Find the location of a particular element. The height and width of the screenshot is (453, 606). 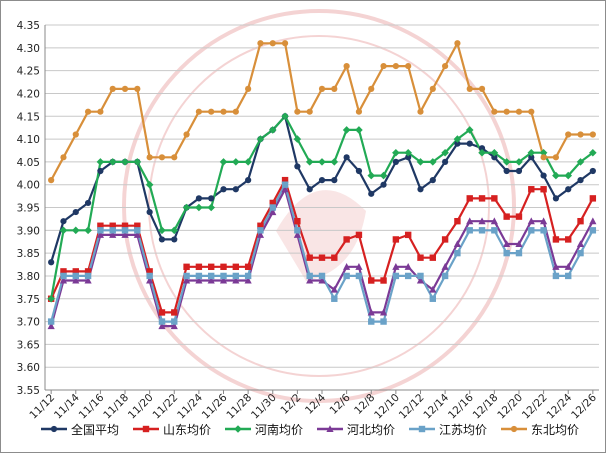

x-tick-label: 12/26 is located at coordinates (584, 406).